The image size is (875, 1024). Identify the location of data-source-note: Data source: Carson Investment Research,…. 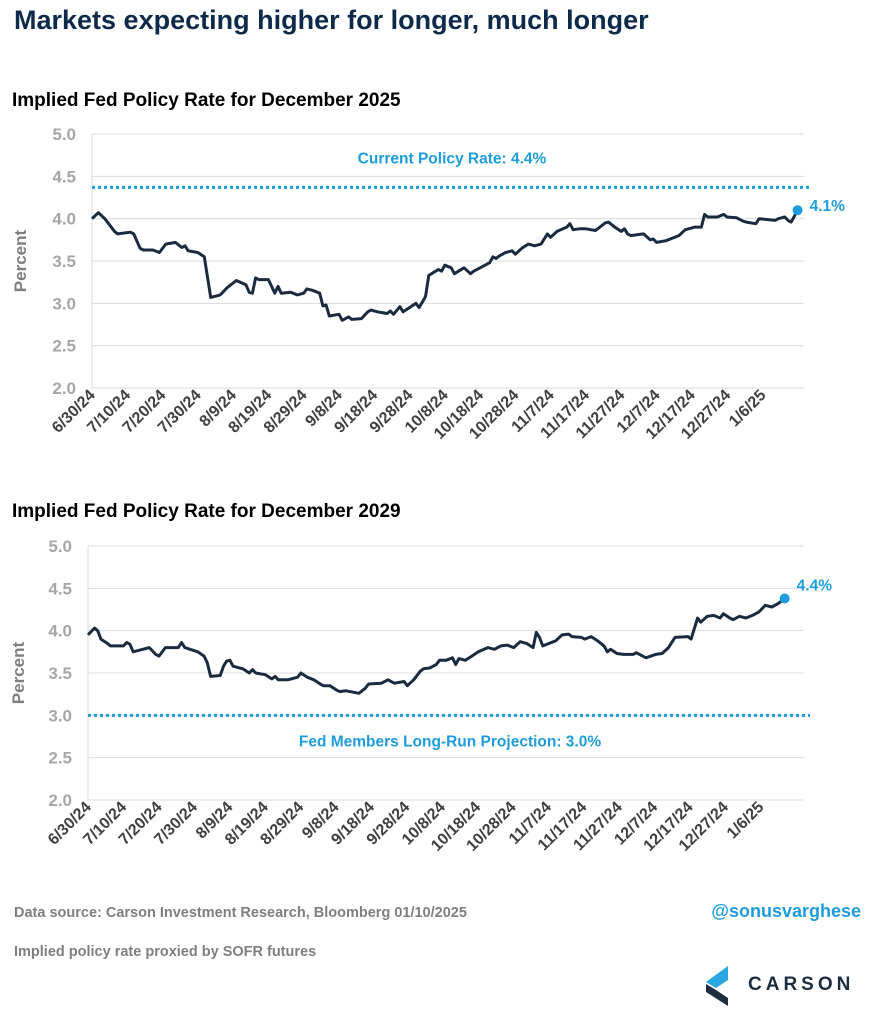
(240, 913).